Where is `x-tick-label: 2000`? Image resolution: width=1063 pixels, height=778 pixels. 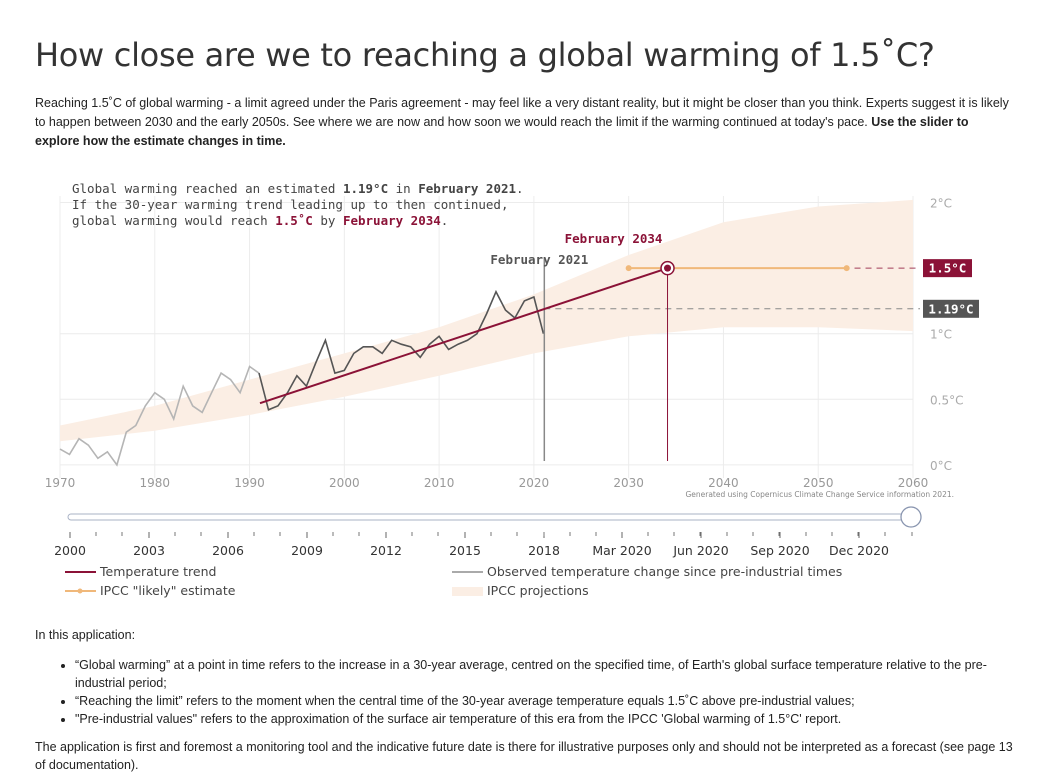
x-tick-label: 2000 is located at coordinates (344, 483).